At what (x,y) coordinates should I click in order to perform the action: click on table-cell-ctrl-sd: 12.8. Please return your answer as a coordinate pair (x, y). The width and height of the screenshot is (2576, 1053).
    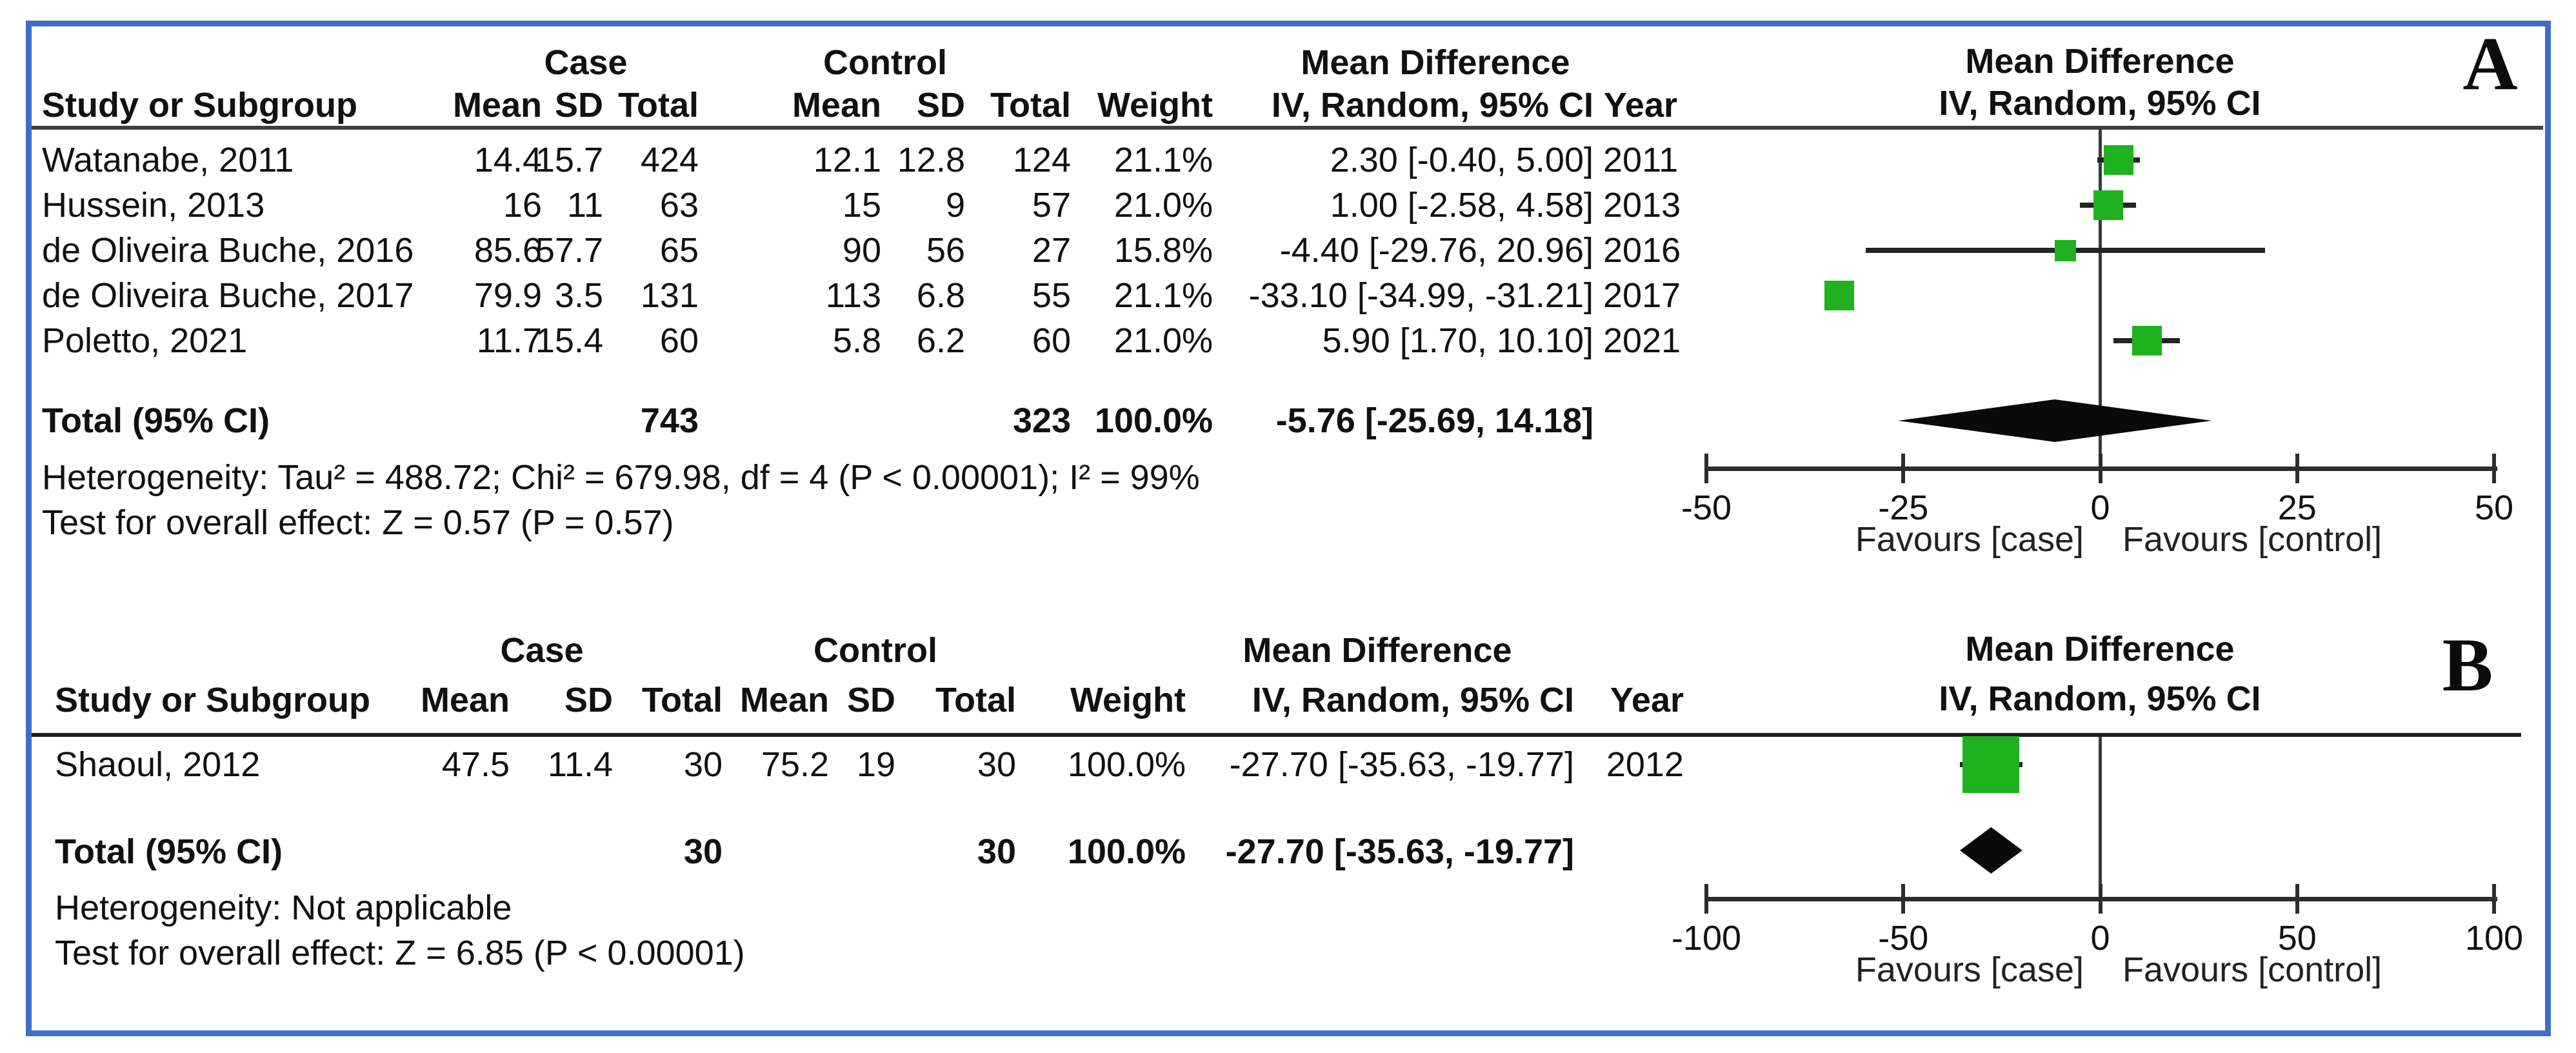
    Looking at the image, I should click on (931, 160).